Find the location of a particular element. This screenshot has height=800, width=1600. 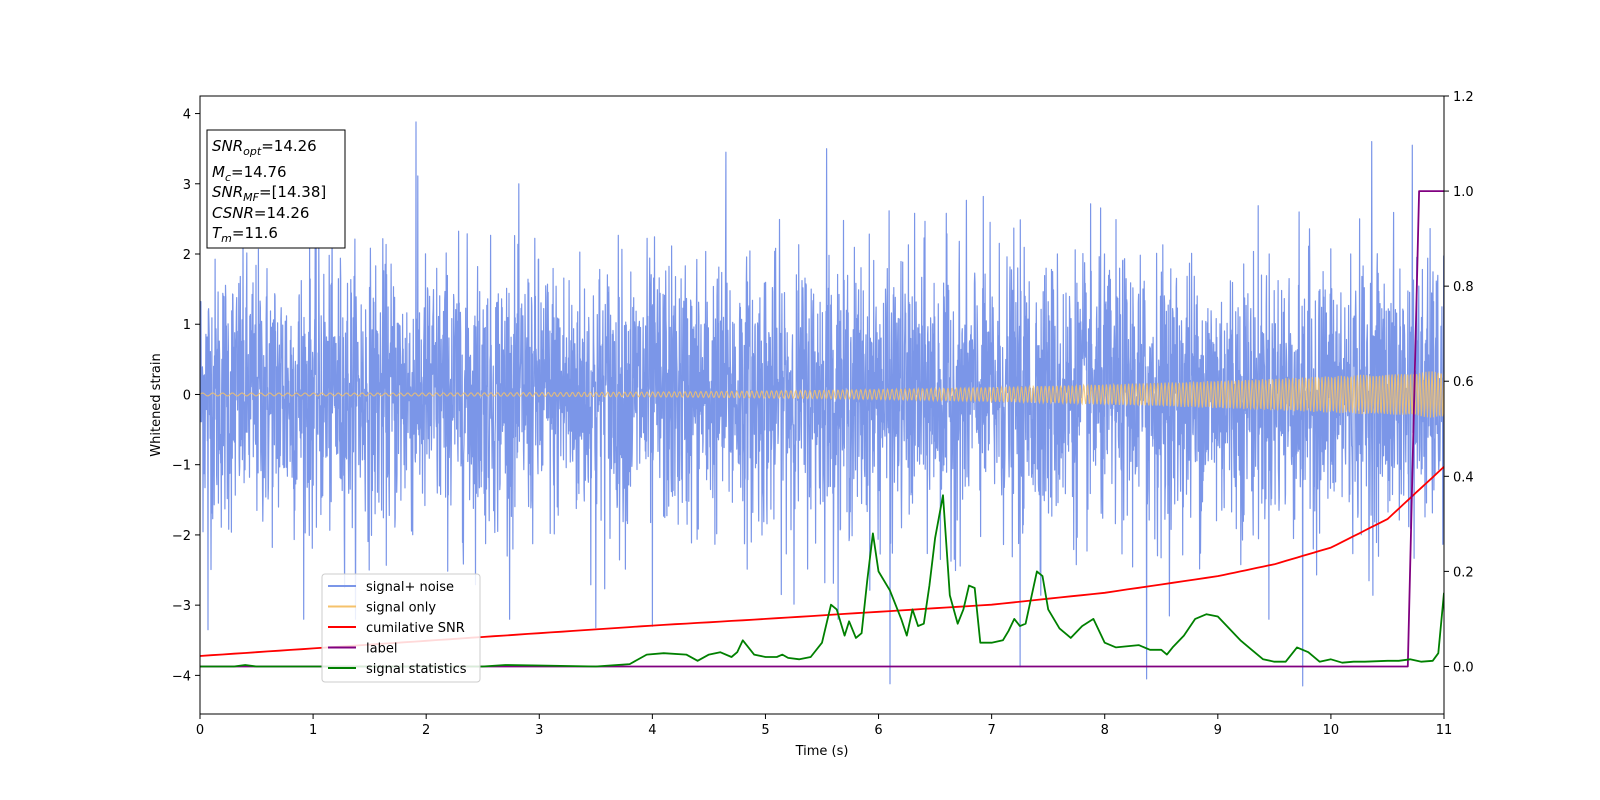

legend-frame is located at coordinates (401, 628).